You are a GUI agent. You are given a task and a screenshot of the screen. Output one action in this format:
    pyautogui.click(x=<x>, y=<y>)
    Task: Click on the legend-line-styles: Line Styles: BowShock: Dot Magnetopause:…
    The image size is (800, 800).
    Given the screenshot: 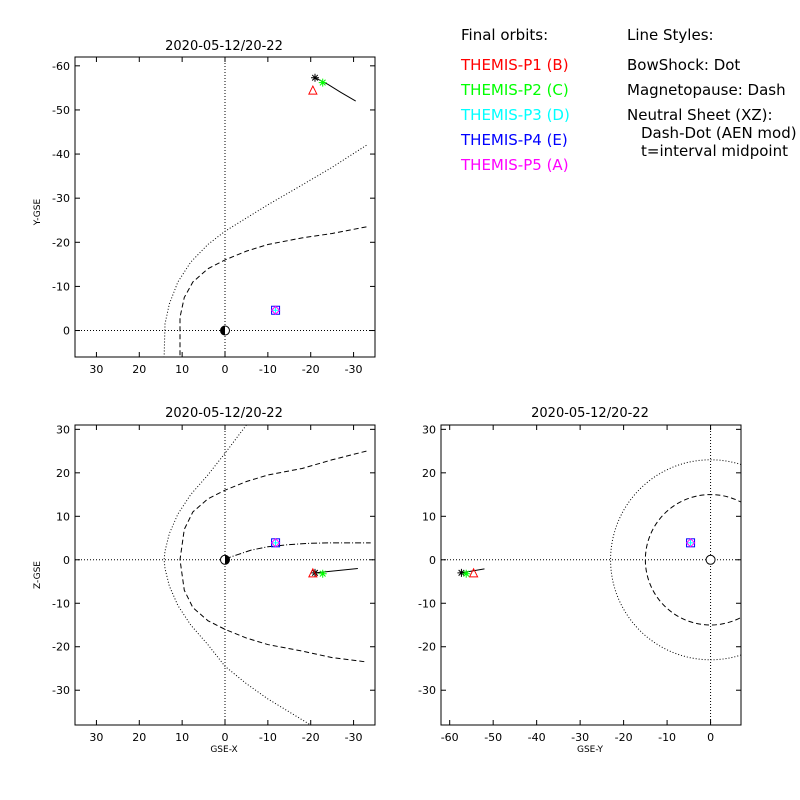 What is the action you would take?
    pyautogui.click(x=712, y=93)
    